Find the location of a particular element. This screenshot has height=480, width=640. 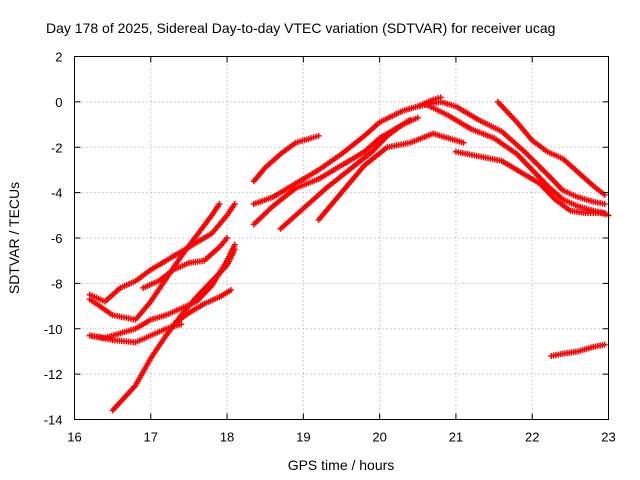

y-tick-label: -2 is located at coordinates (57, 147).